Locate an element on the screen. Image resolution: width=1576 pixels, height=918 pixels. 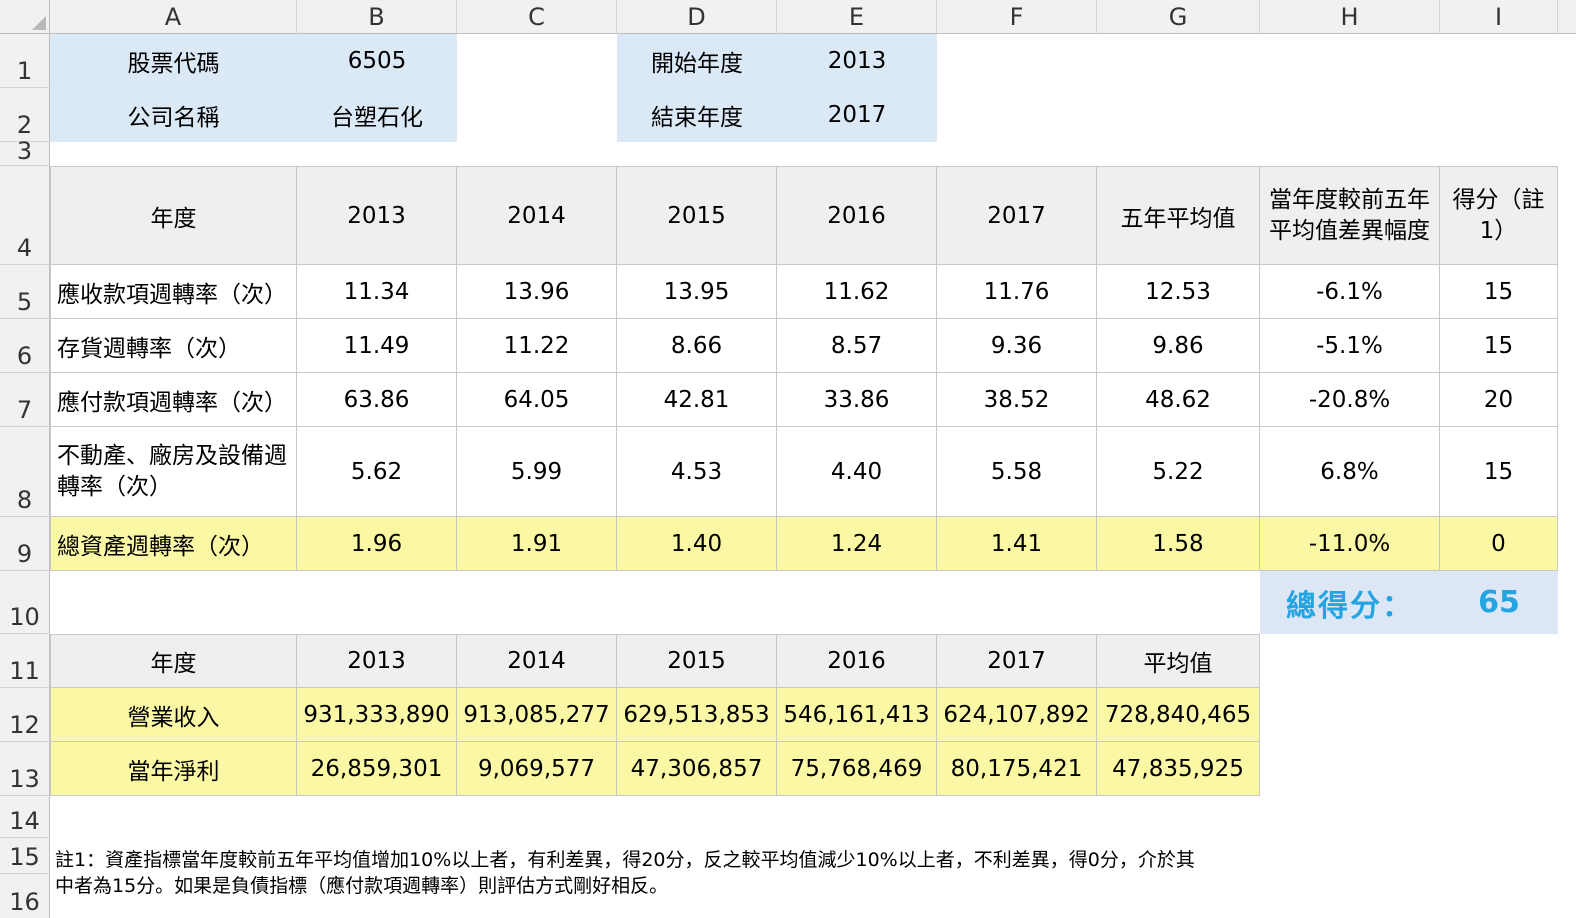
ratio-row-name: 應收款項週轉率（次） is located at coordinates (173, 292).